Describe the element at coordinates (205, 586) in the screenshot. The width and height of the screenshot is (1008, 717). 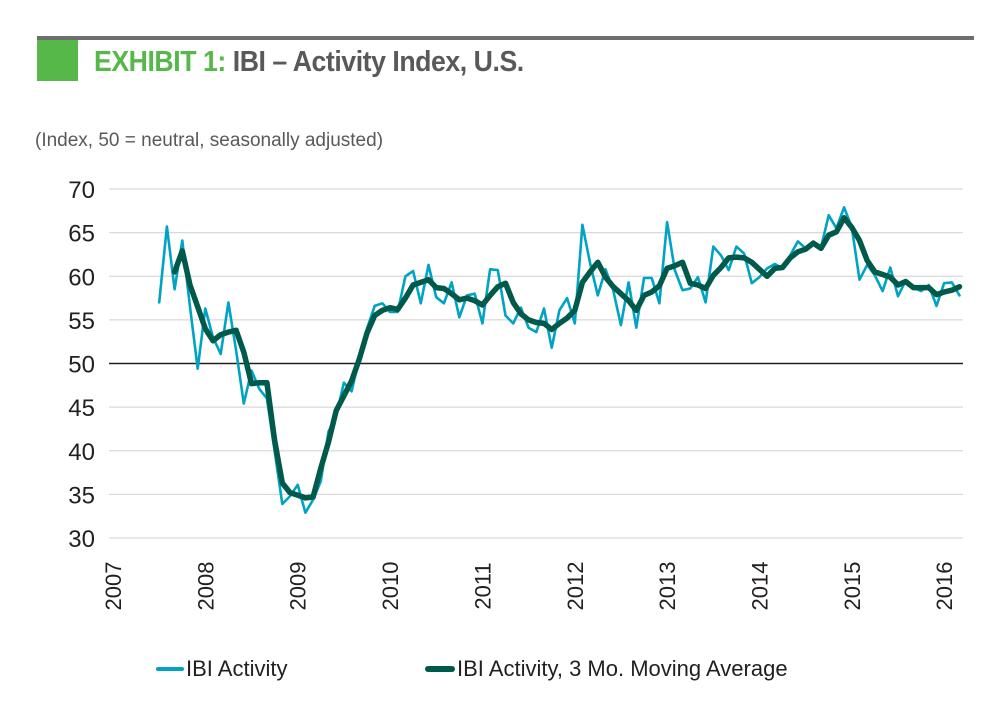
I see `x-tick-label: 2008` at that location.